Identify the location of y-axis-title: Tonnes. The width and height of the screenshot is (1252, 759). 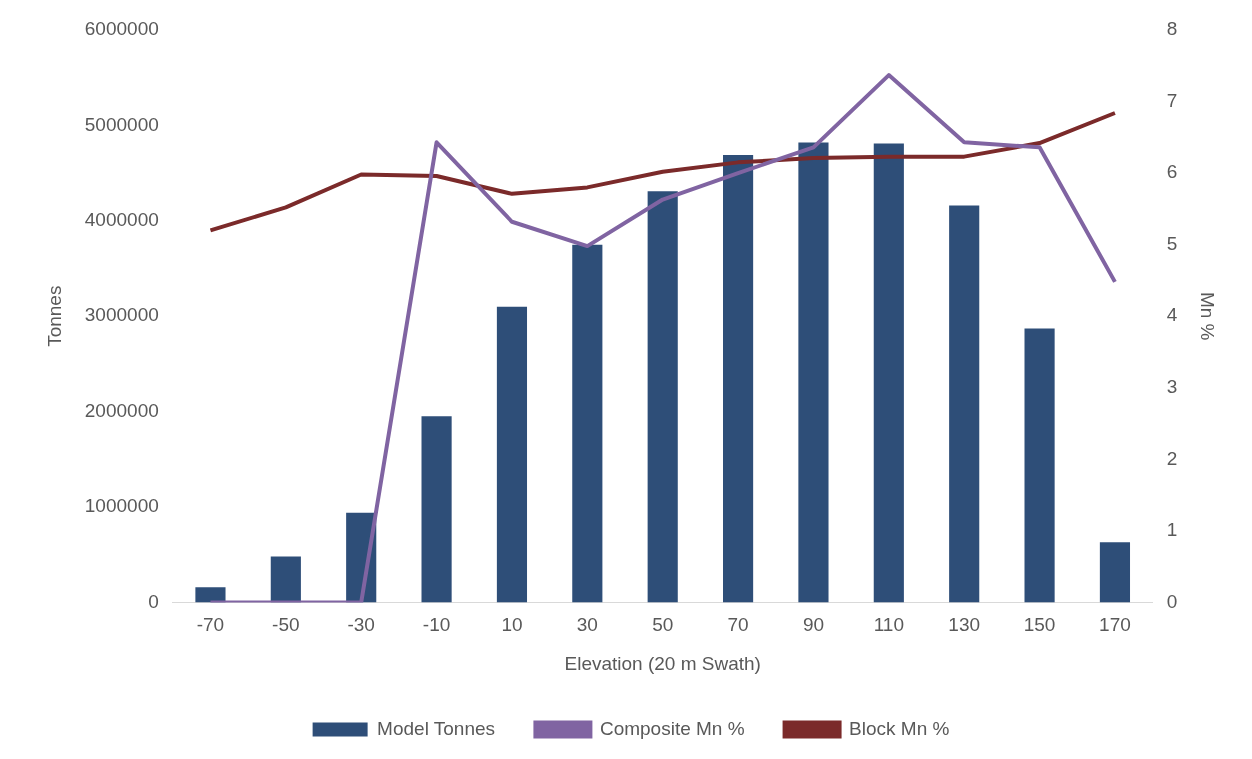
(54, 316).